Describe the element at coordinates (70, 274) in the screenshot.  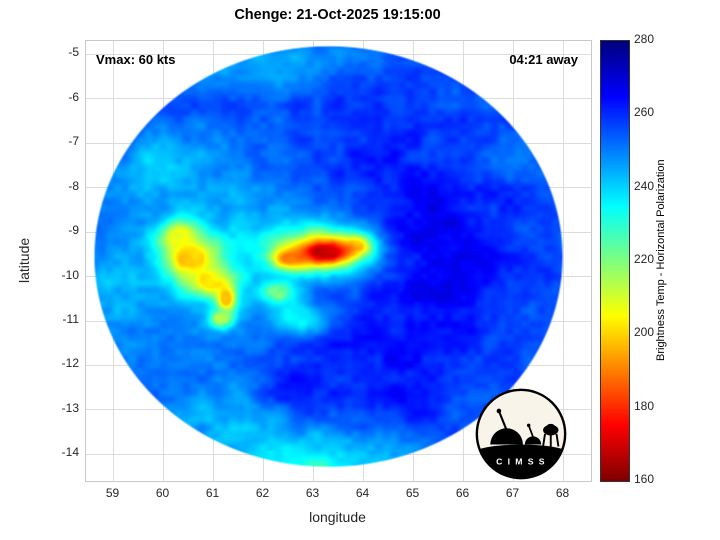
I see `y-tick--10: -10` at that location.